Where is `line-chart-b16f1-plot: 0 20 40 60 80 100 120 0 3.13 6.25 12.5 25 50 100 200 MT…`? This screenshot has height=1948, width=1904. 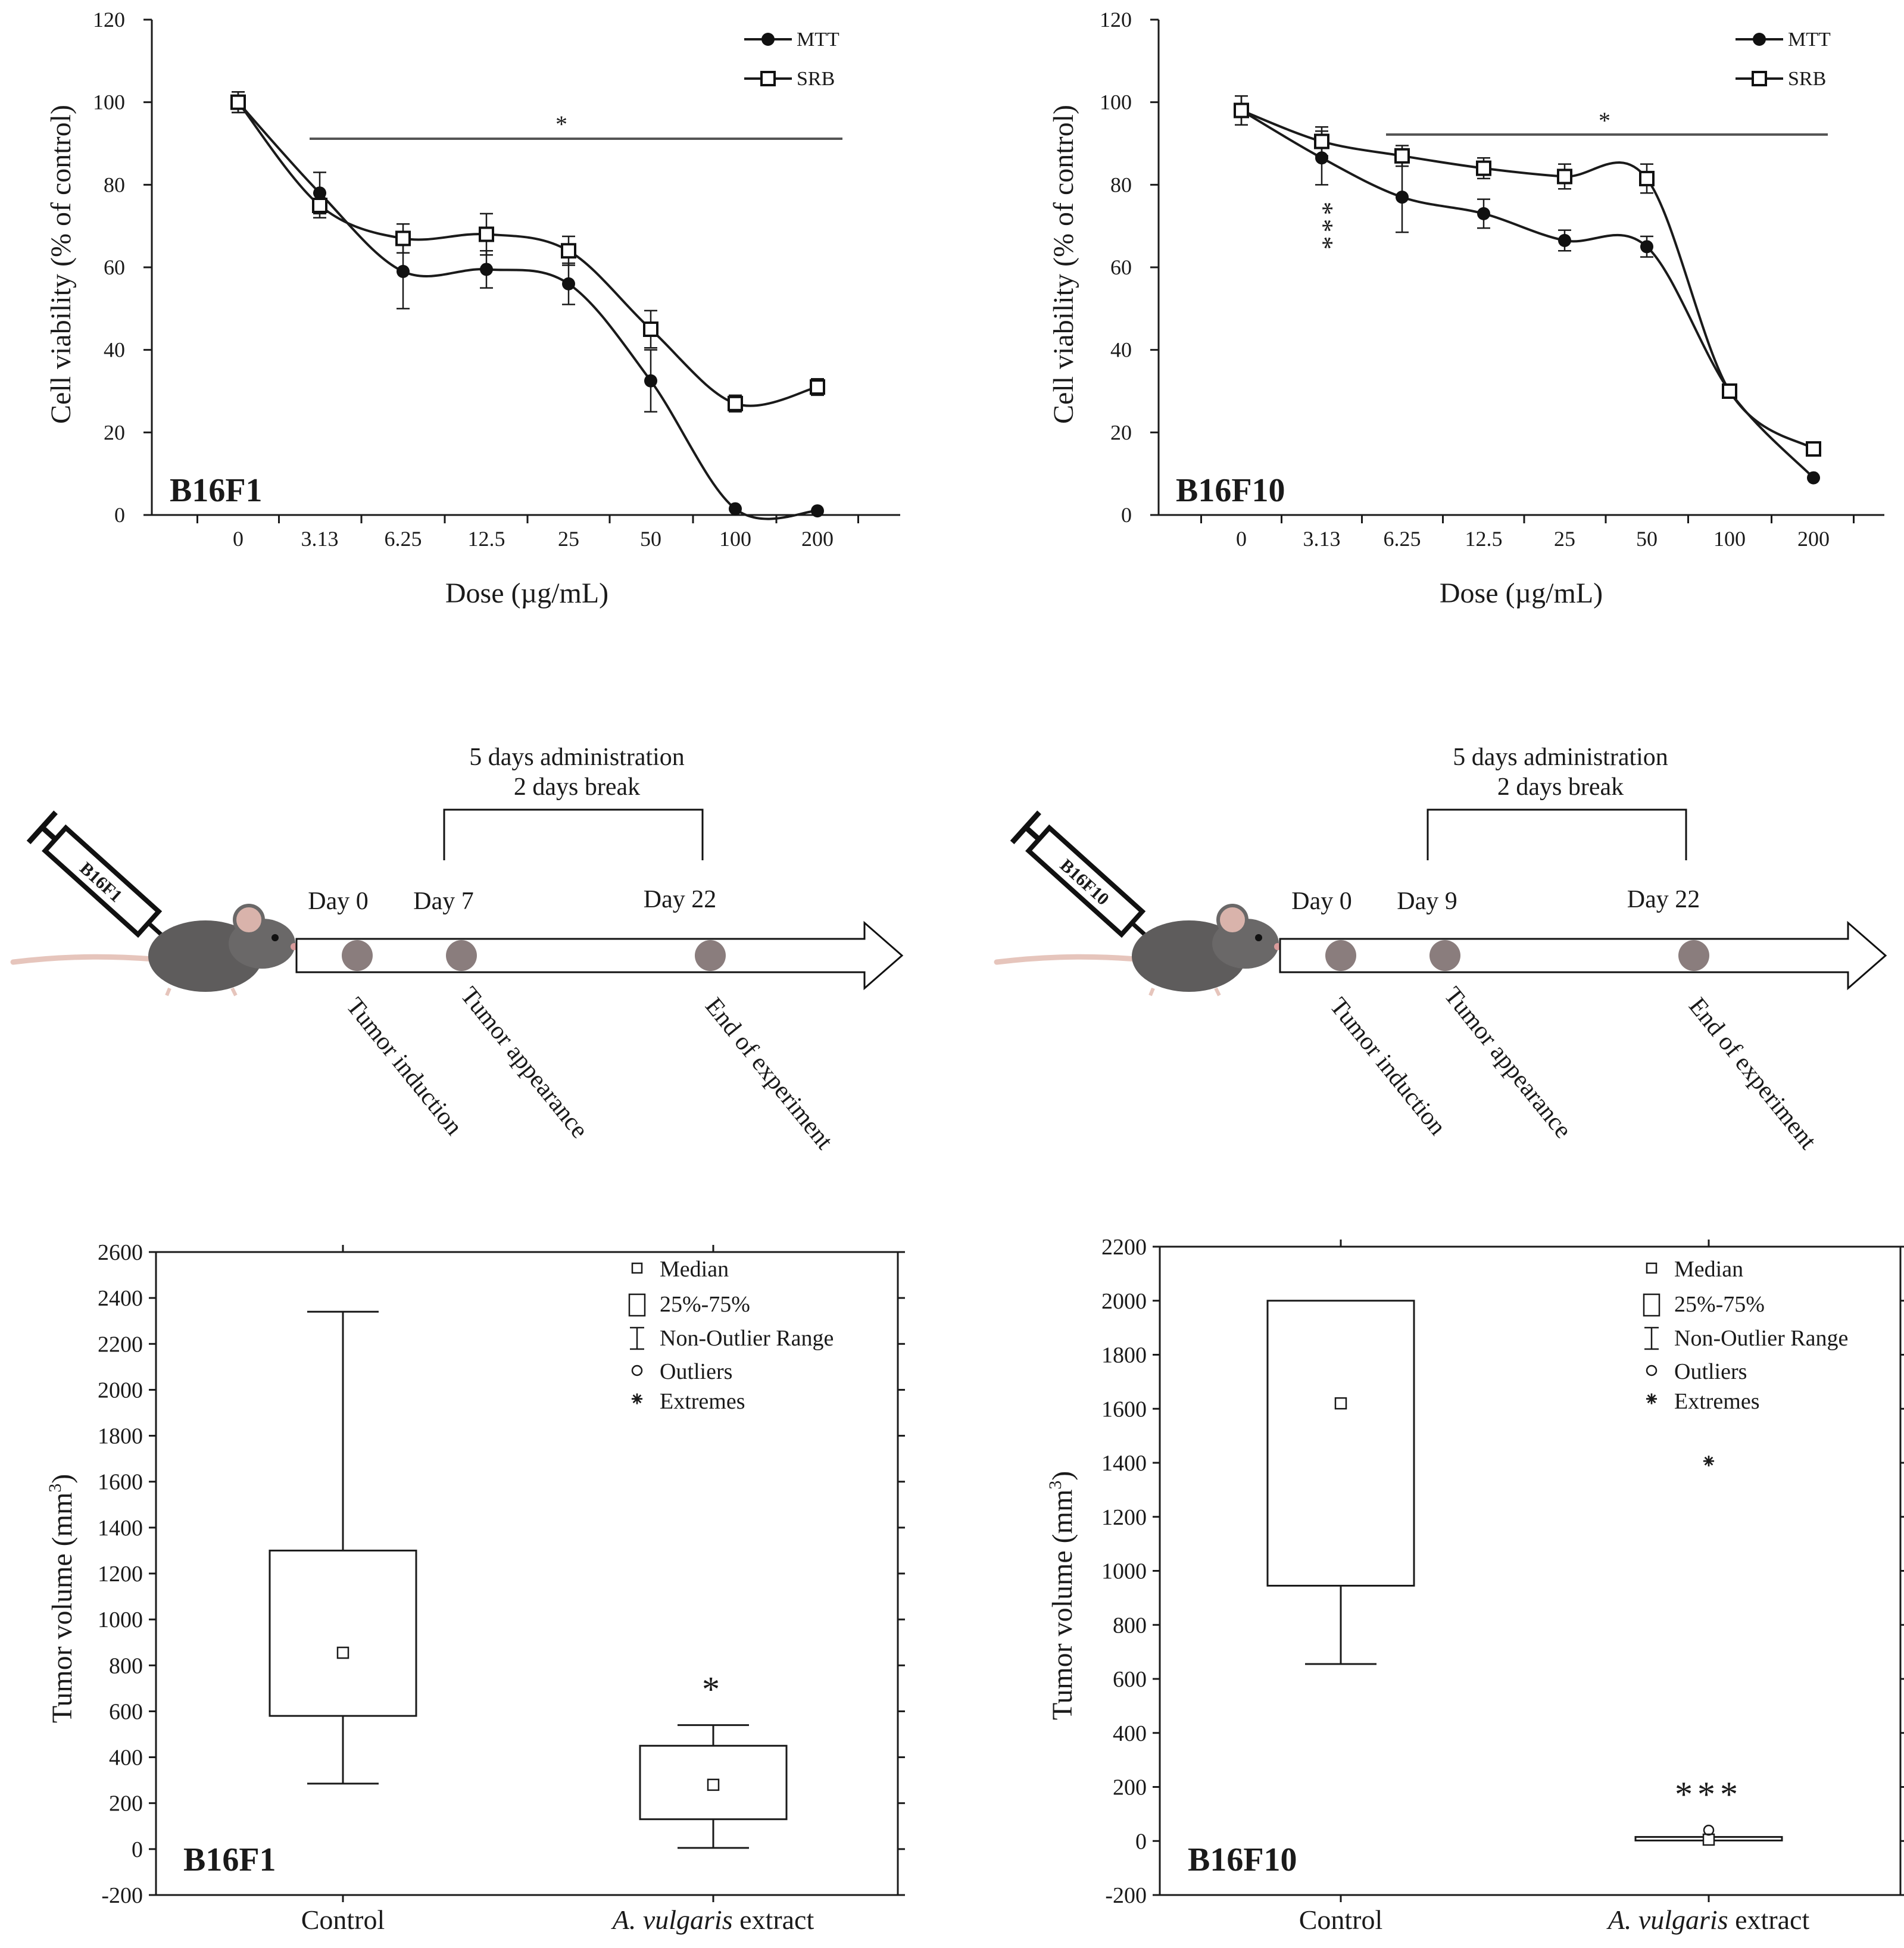
line-chart-b16f1-plot: 0 20 40 60 80 100 120 0 3.13 6.25 12.5 25 50 100 200 MT… is located at coordinates (496, 279).